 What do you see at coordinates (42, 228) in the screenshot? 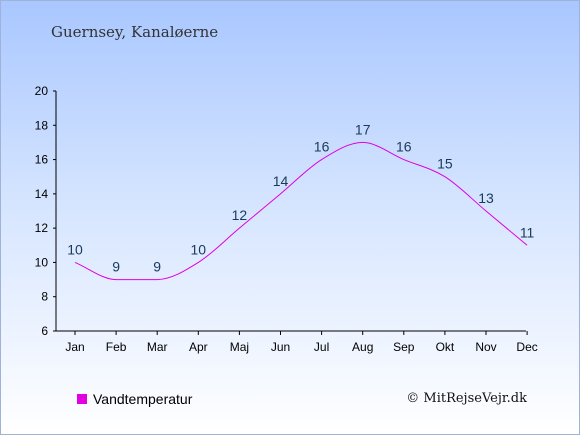
I see `y-tick-label: 12` at bounding box center [42, 228].